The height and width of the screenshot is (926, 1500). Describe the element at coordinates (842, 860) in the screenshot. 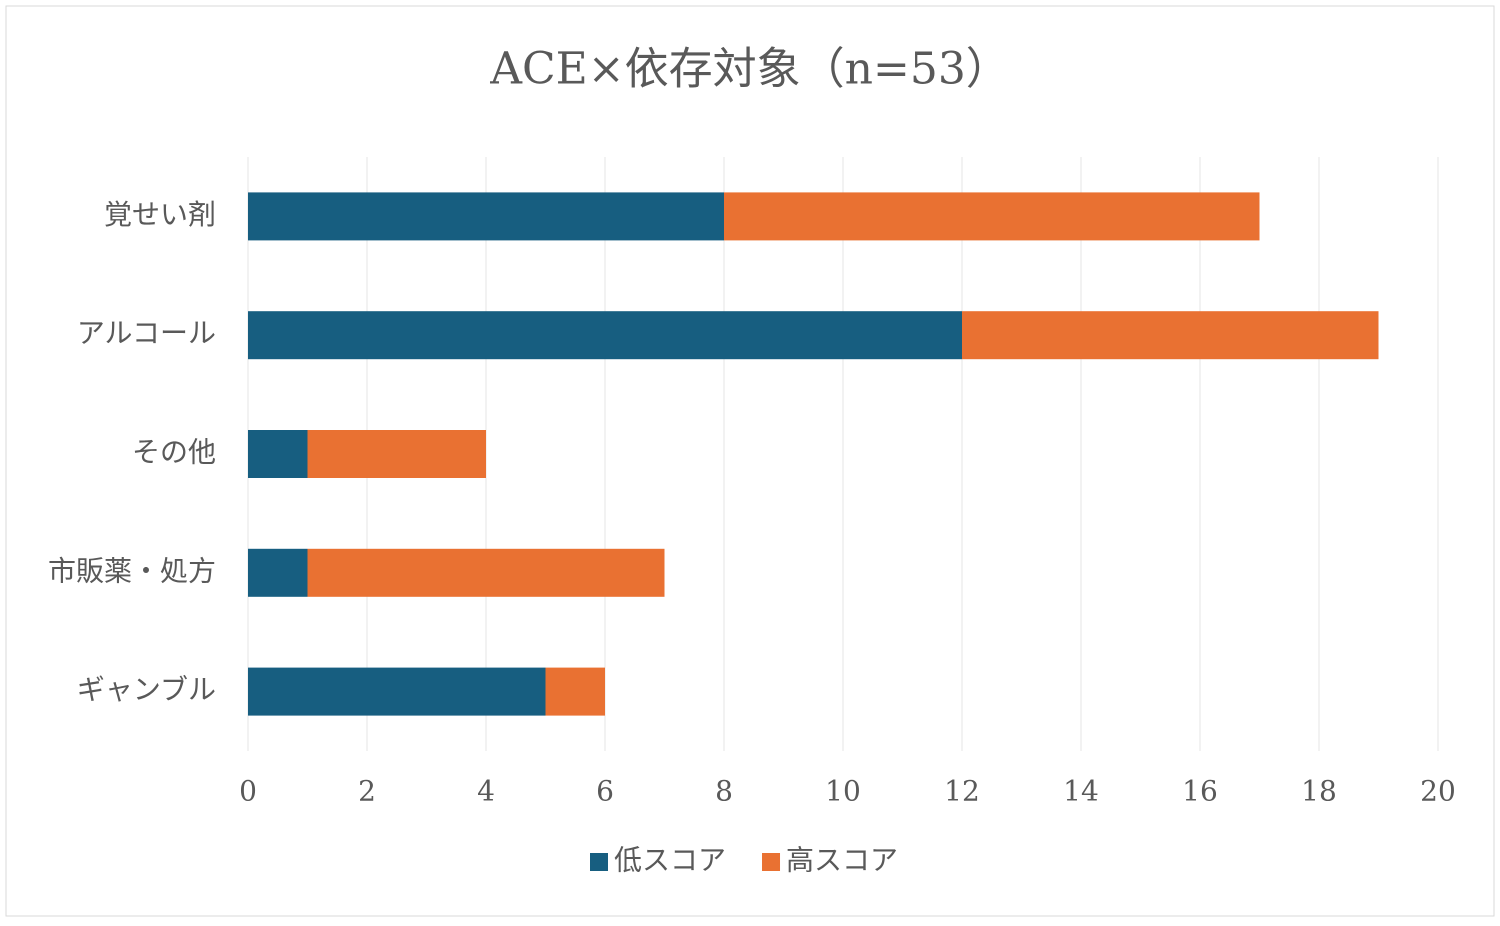

I see `legend-label: 高スコア` at that location.